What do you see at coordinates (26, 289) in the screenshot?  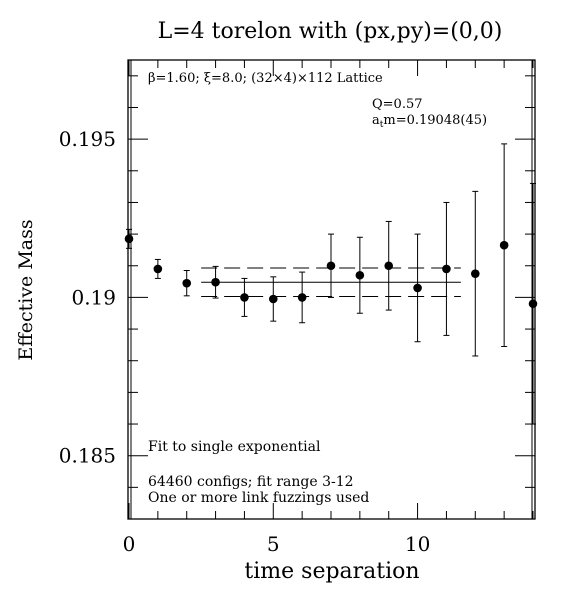 I see `y-axis-label: Effective Mass` at bounding box center [26, 289].